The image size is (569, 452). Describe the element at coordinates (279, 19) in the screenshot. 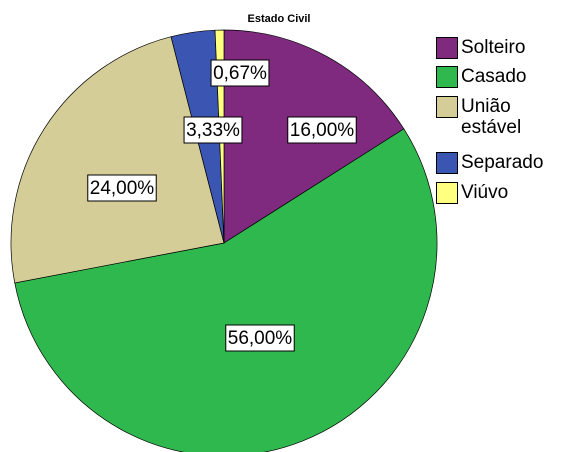

I see `chart-title: Estado Civil` at that location.